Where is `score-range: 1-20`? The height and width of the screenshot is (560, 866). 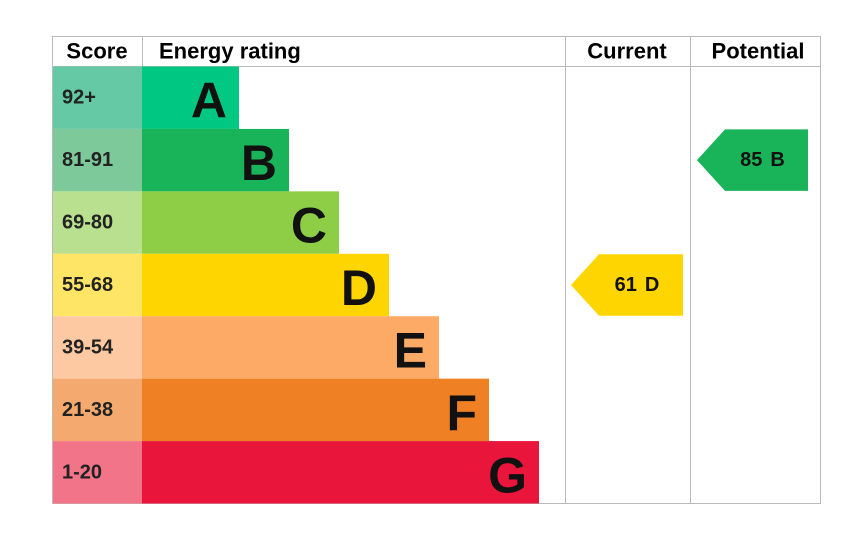
score-range: 1-20 is located at coordinates (82, 472).